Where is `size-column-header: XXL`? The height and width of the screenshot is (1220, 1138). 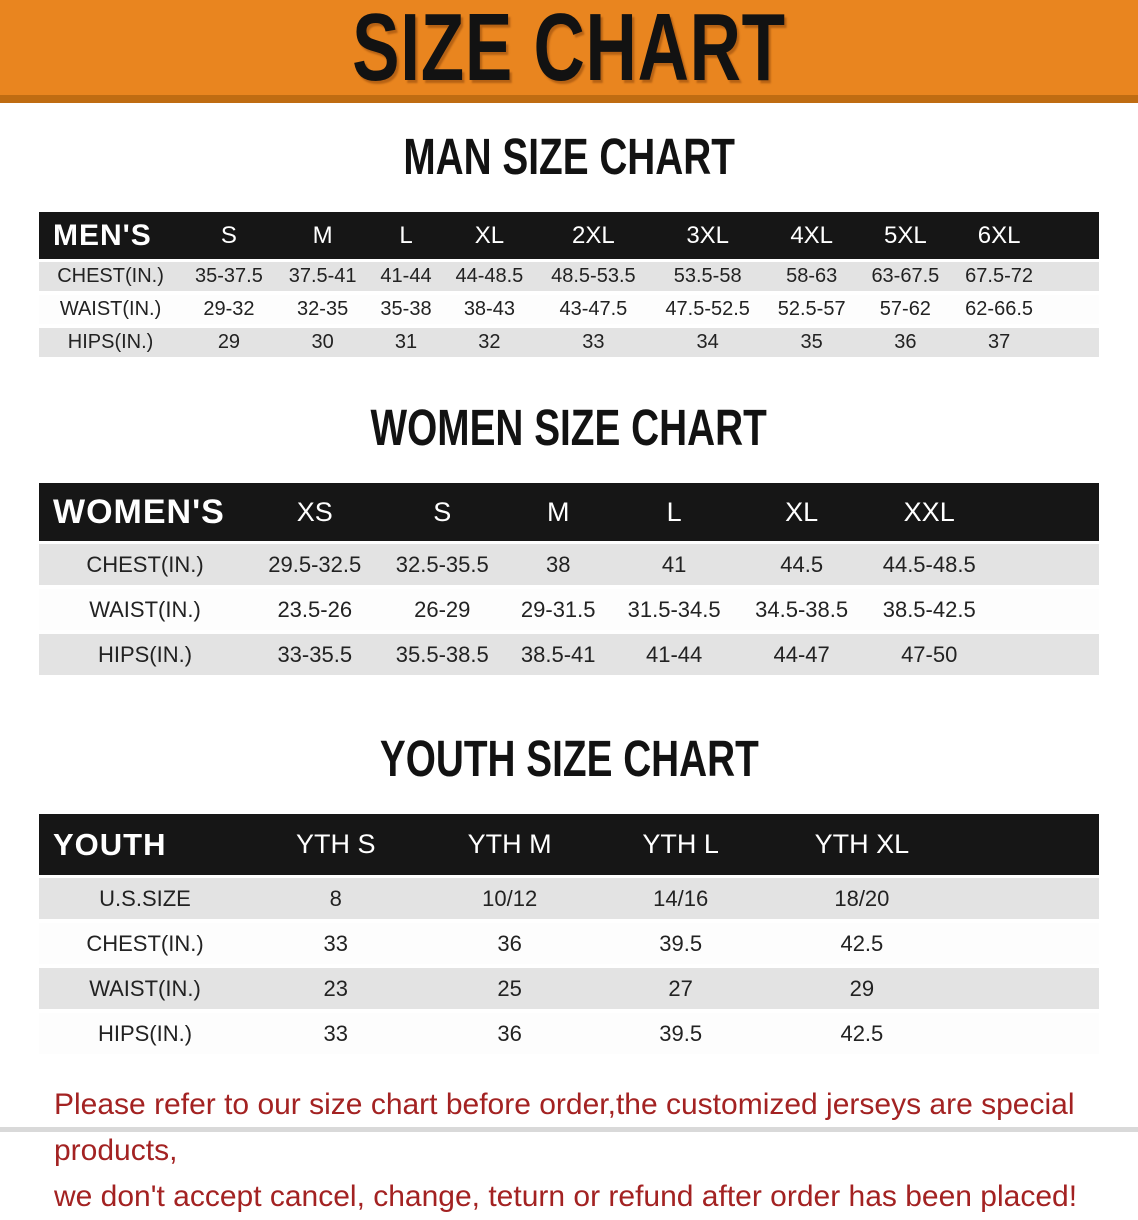
size-column-header: XXL is located at coordinates (929, 513).